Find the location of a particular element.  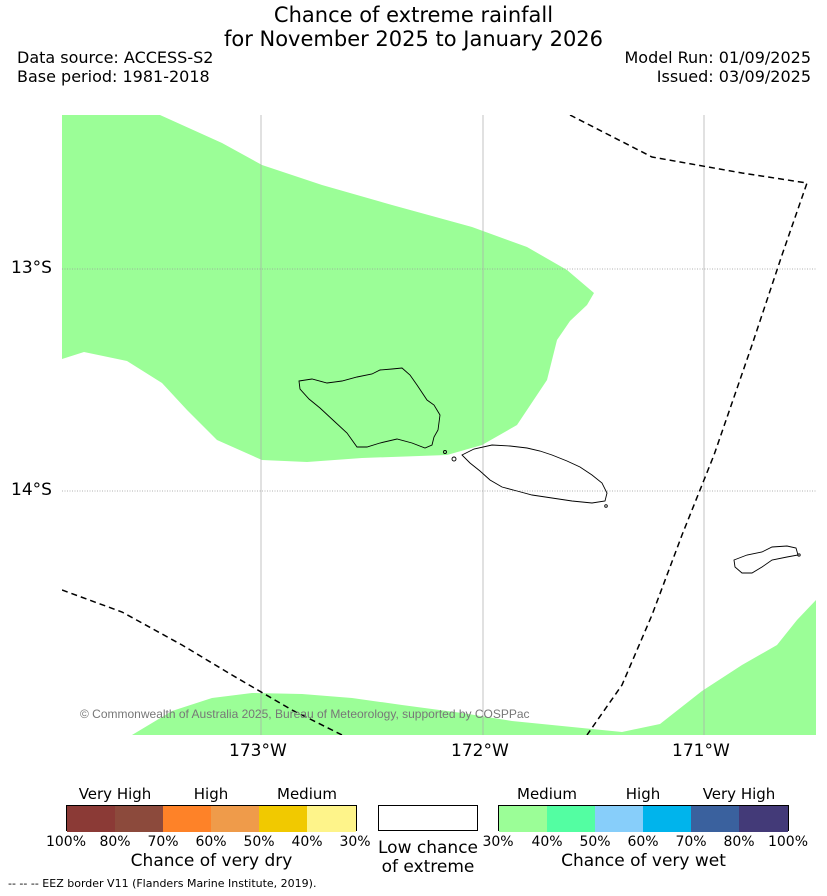

dry-colorbar is located at coordinates (211, 818).